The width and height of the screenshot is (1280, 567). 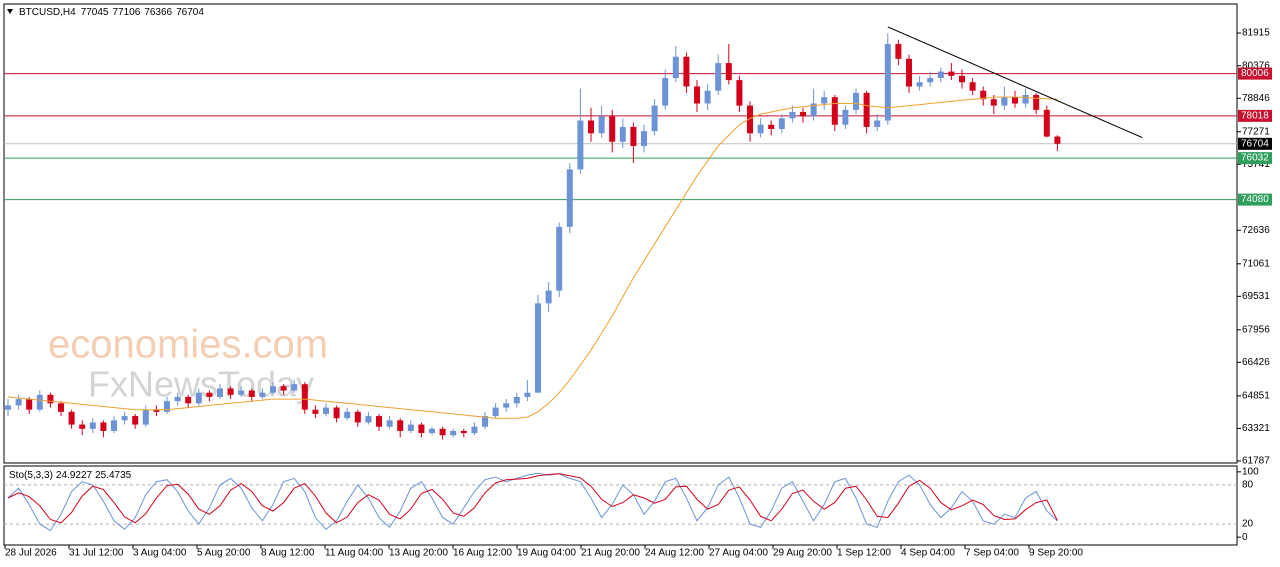 I want to click on y-tick-label: 66426, so click(x=1256, y=362).